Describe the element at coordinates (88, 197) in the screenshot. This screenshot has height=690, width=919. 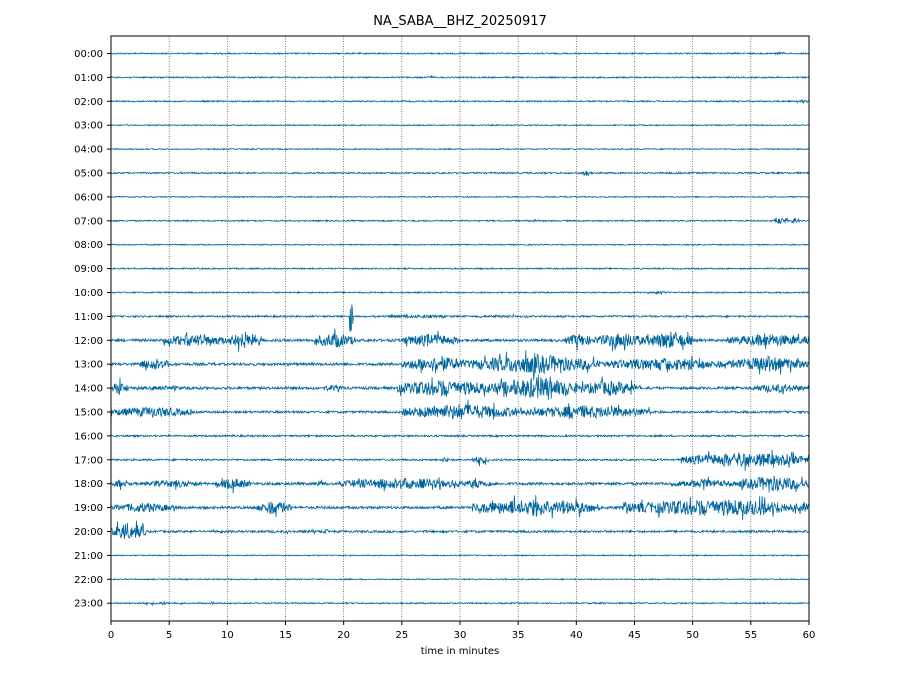
I see `y-tick-label-6: 06:00` at that location.